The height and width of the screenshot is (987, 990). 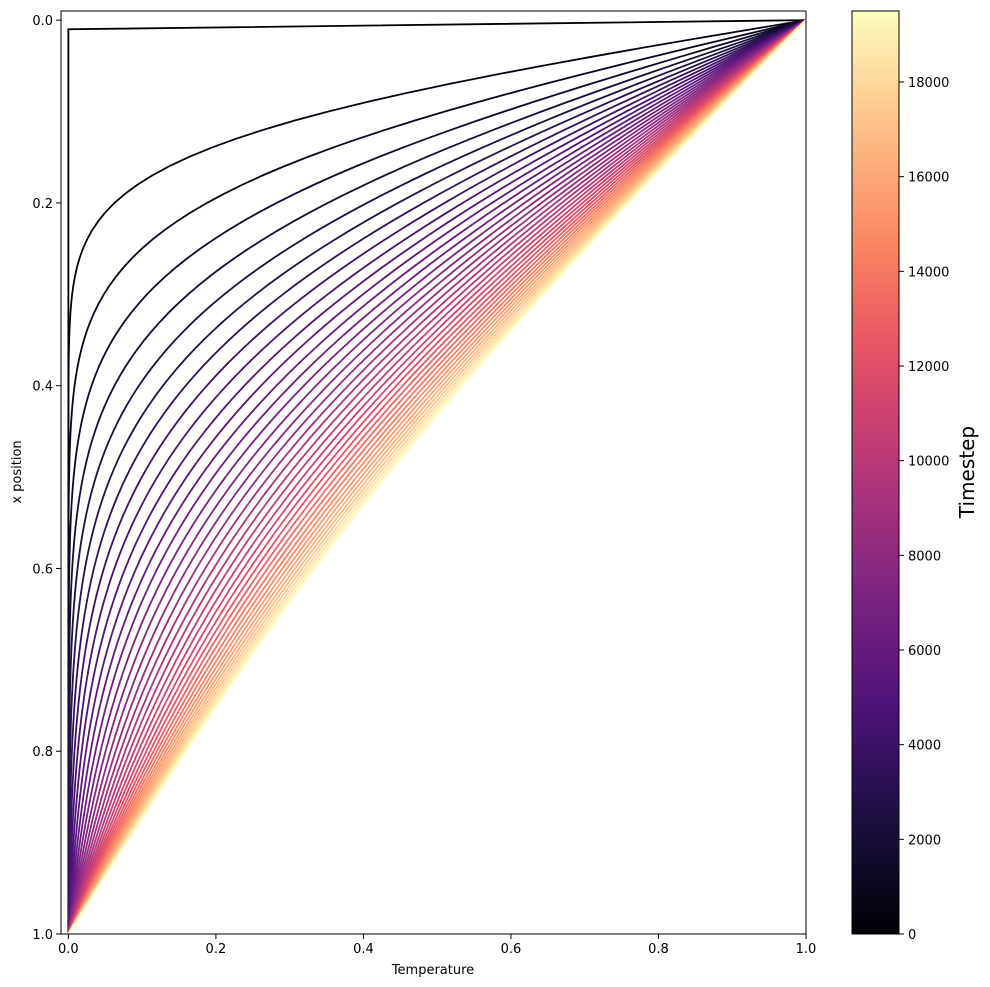 I want to click on colorbar-tick-label: 4000, so click(x=924, y=746).